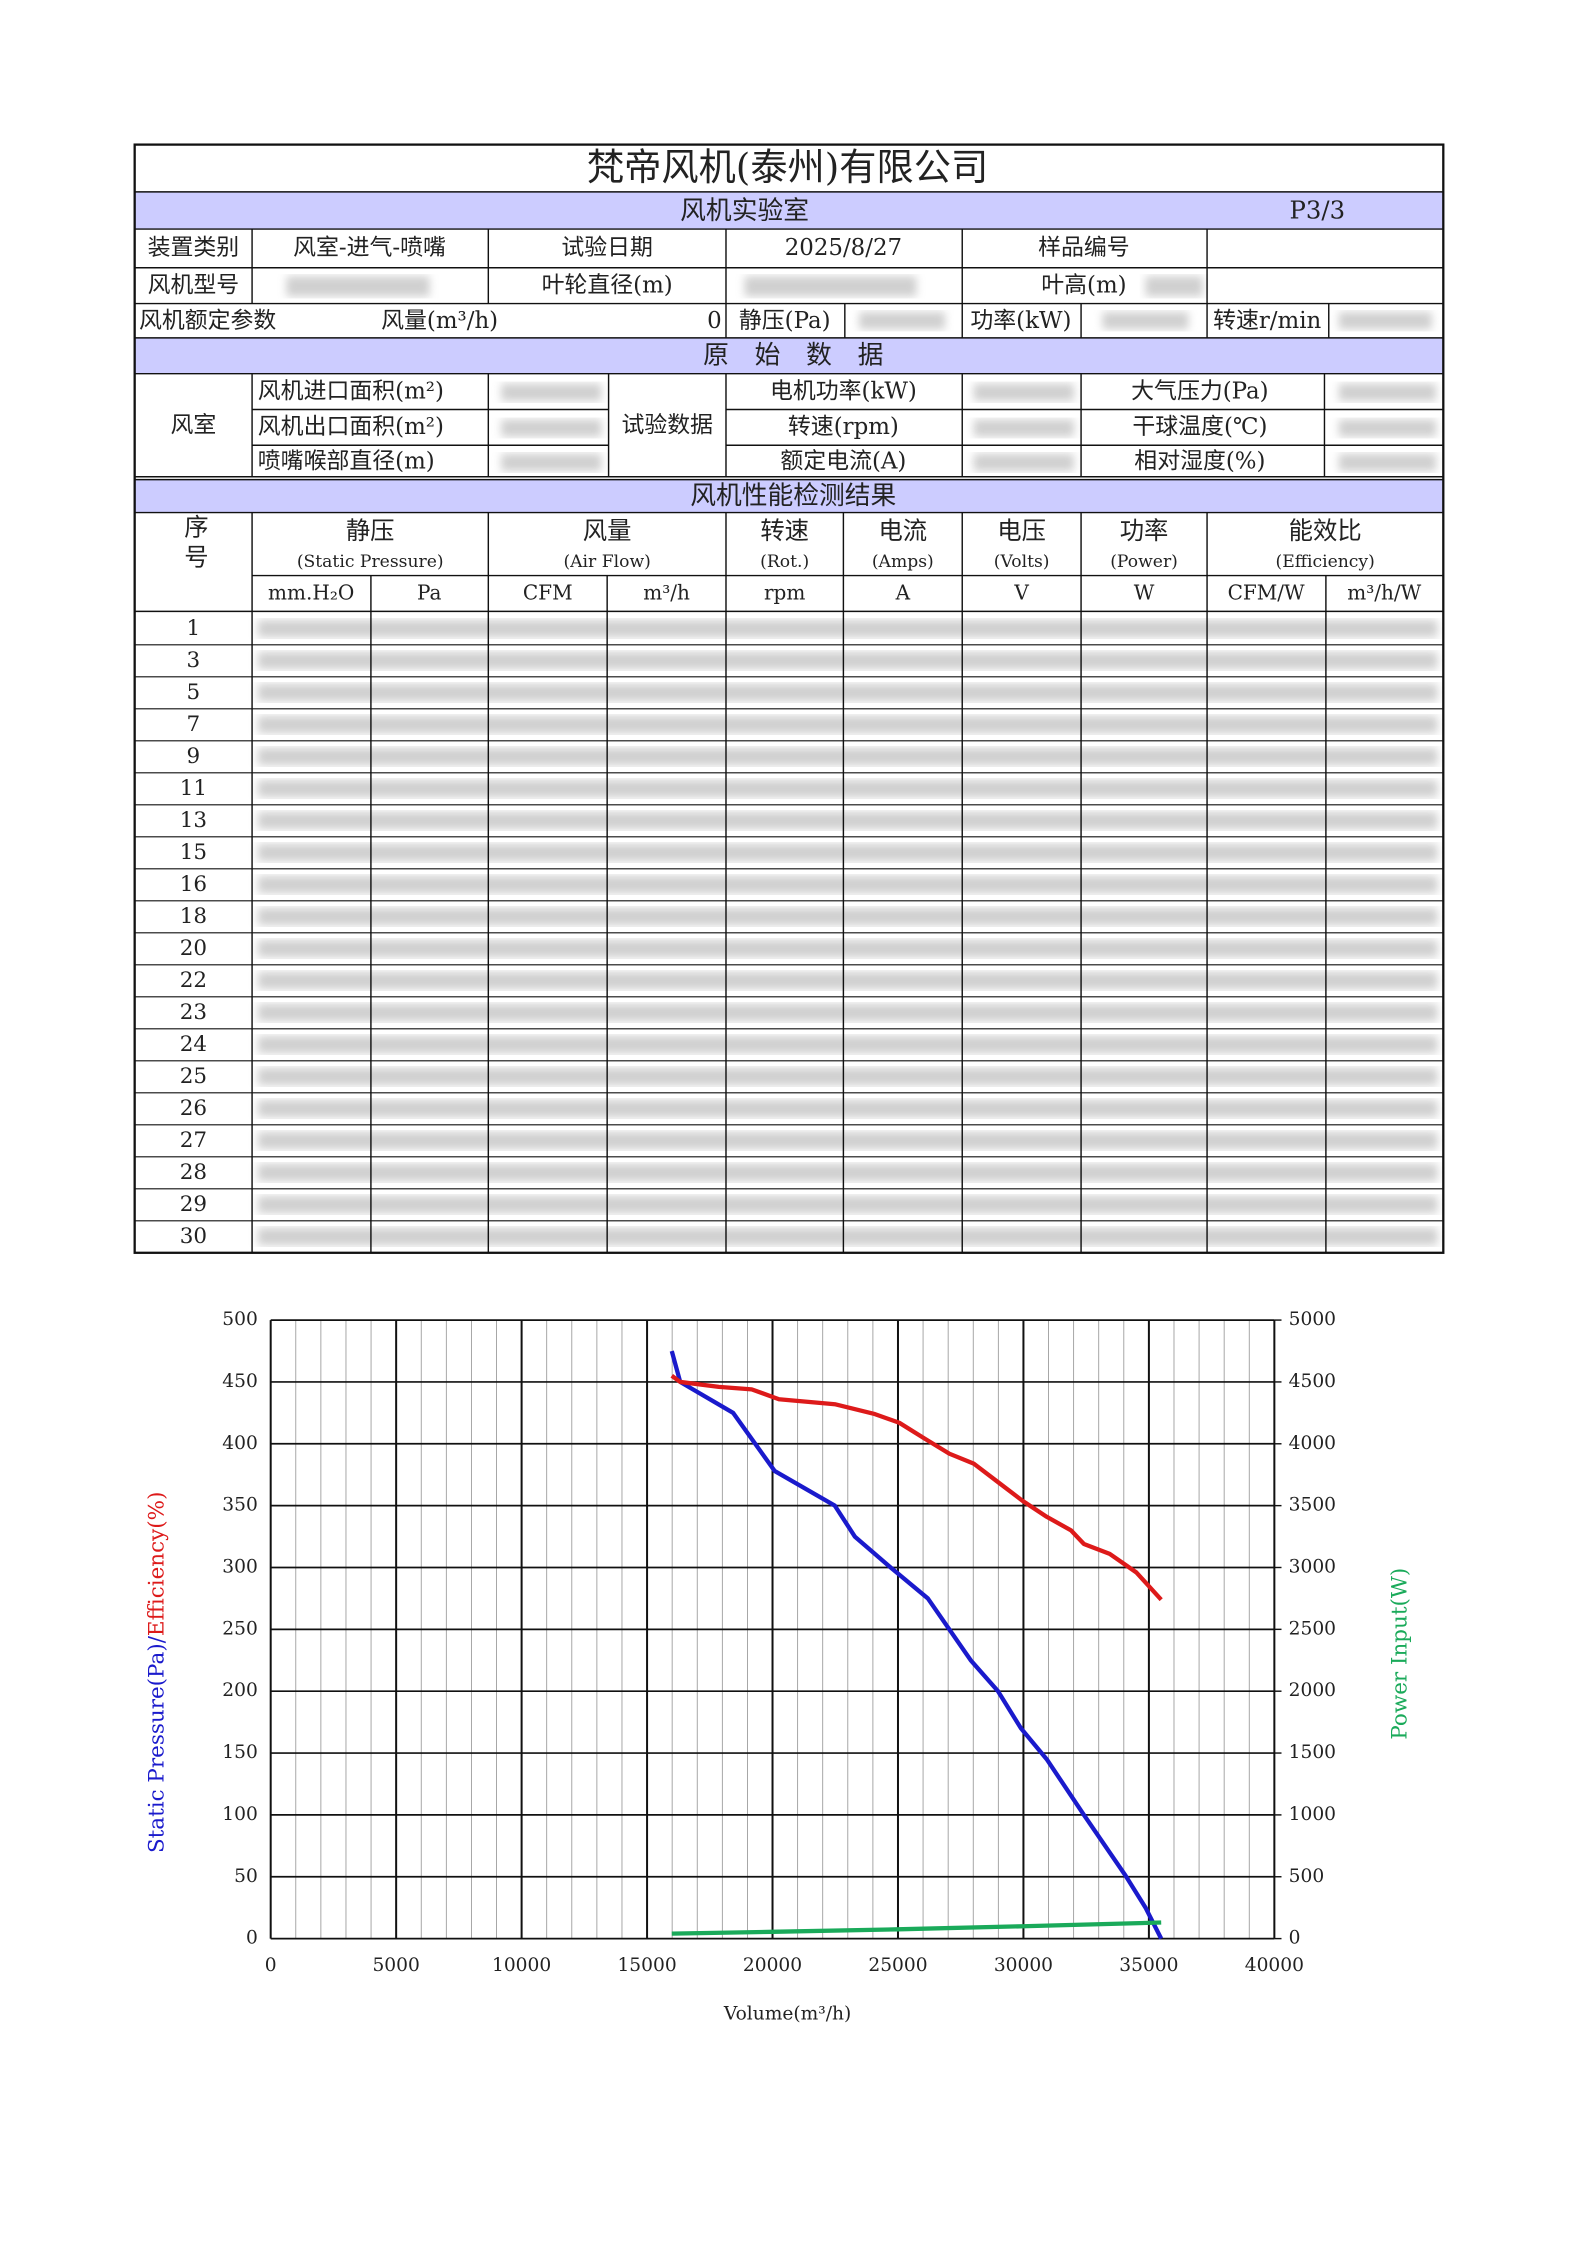  What do you see at coordinates (787, 2013) in the screenshot?
I see `x-axis-label: Volume(m³/h)` at bounding box center [787, 2013].